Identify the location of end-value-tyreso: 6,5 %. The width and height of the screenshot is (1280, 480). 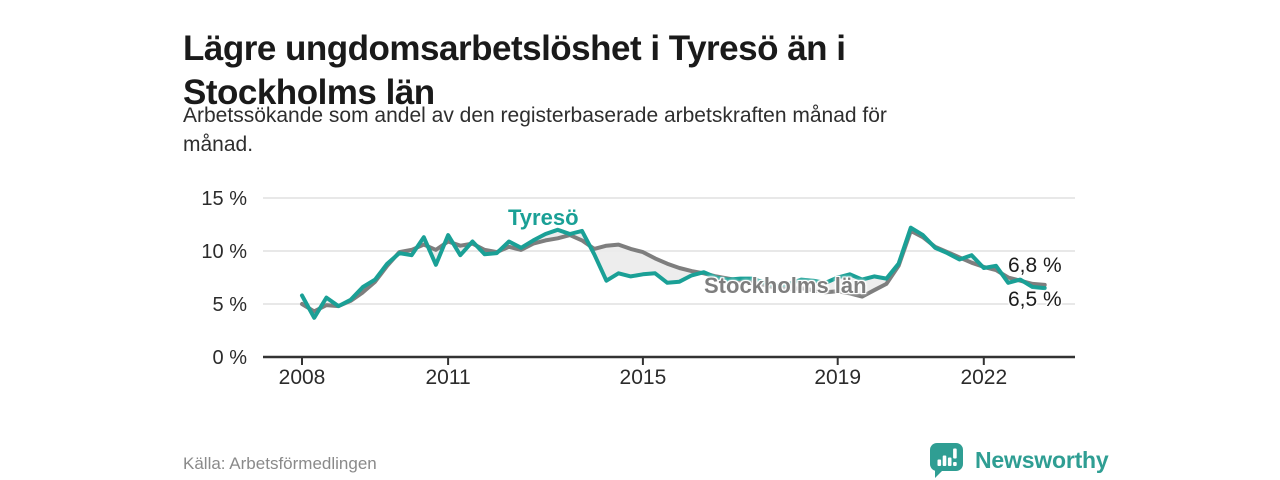
(1035, 299).